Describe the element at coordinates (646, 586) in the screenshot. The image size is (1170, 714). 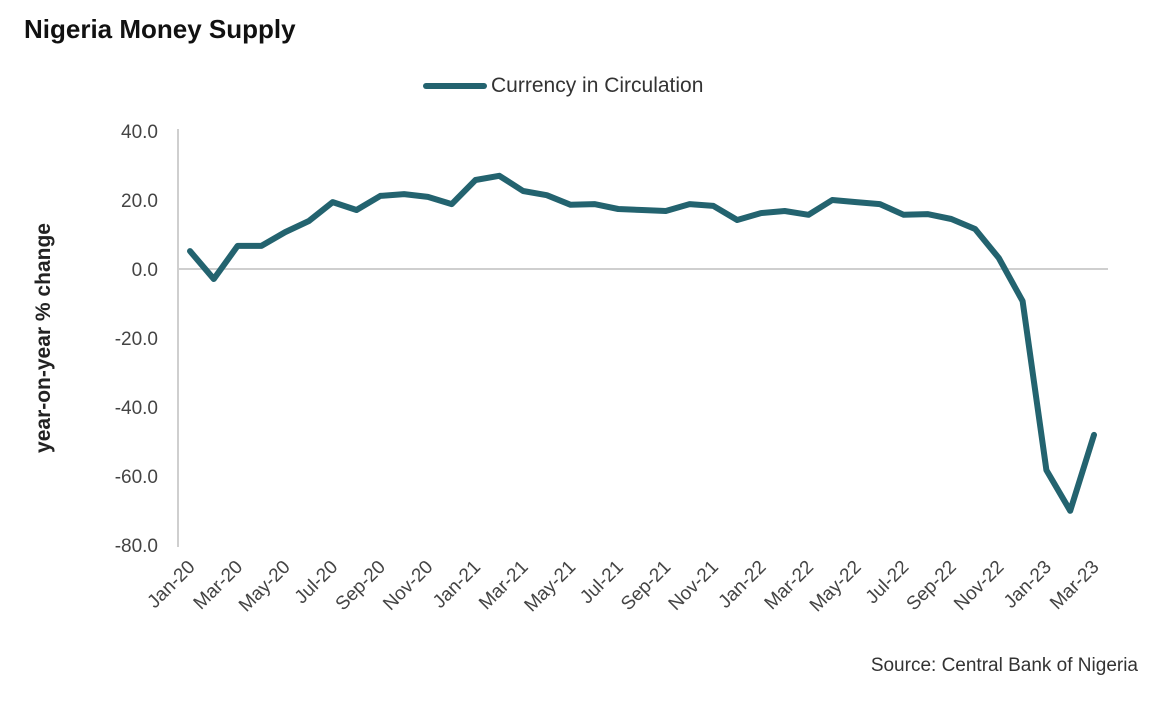
I see `x-tick-label: Sep-21` at that location.